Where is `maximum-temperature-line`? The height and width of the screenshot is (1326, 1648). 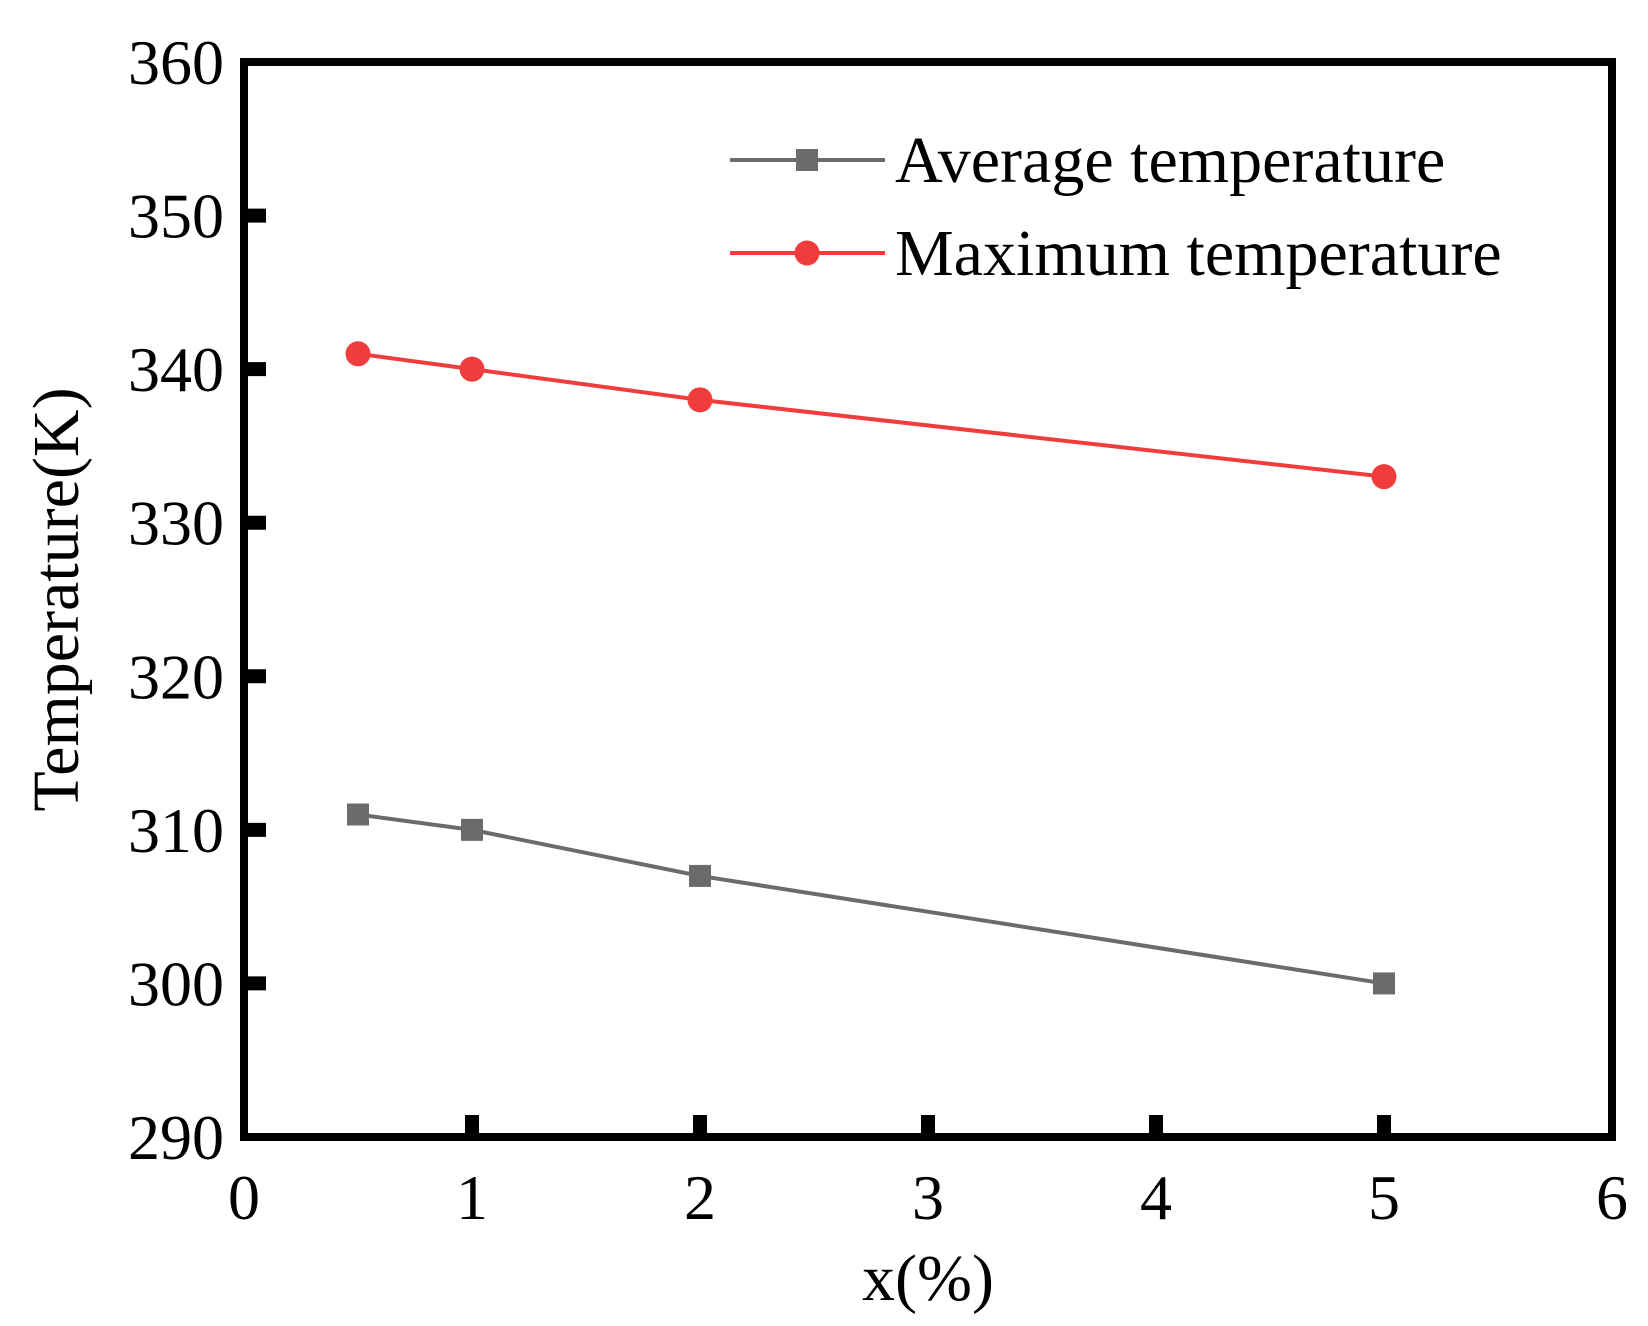 maximum-temperature-line is located at coordinates (871, 415).